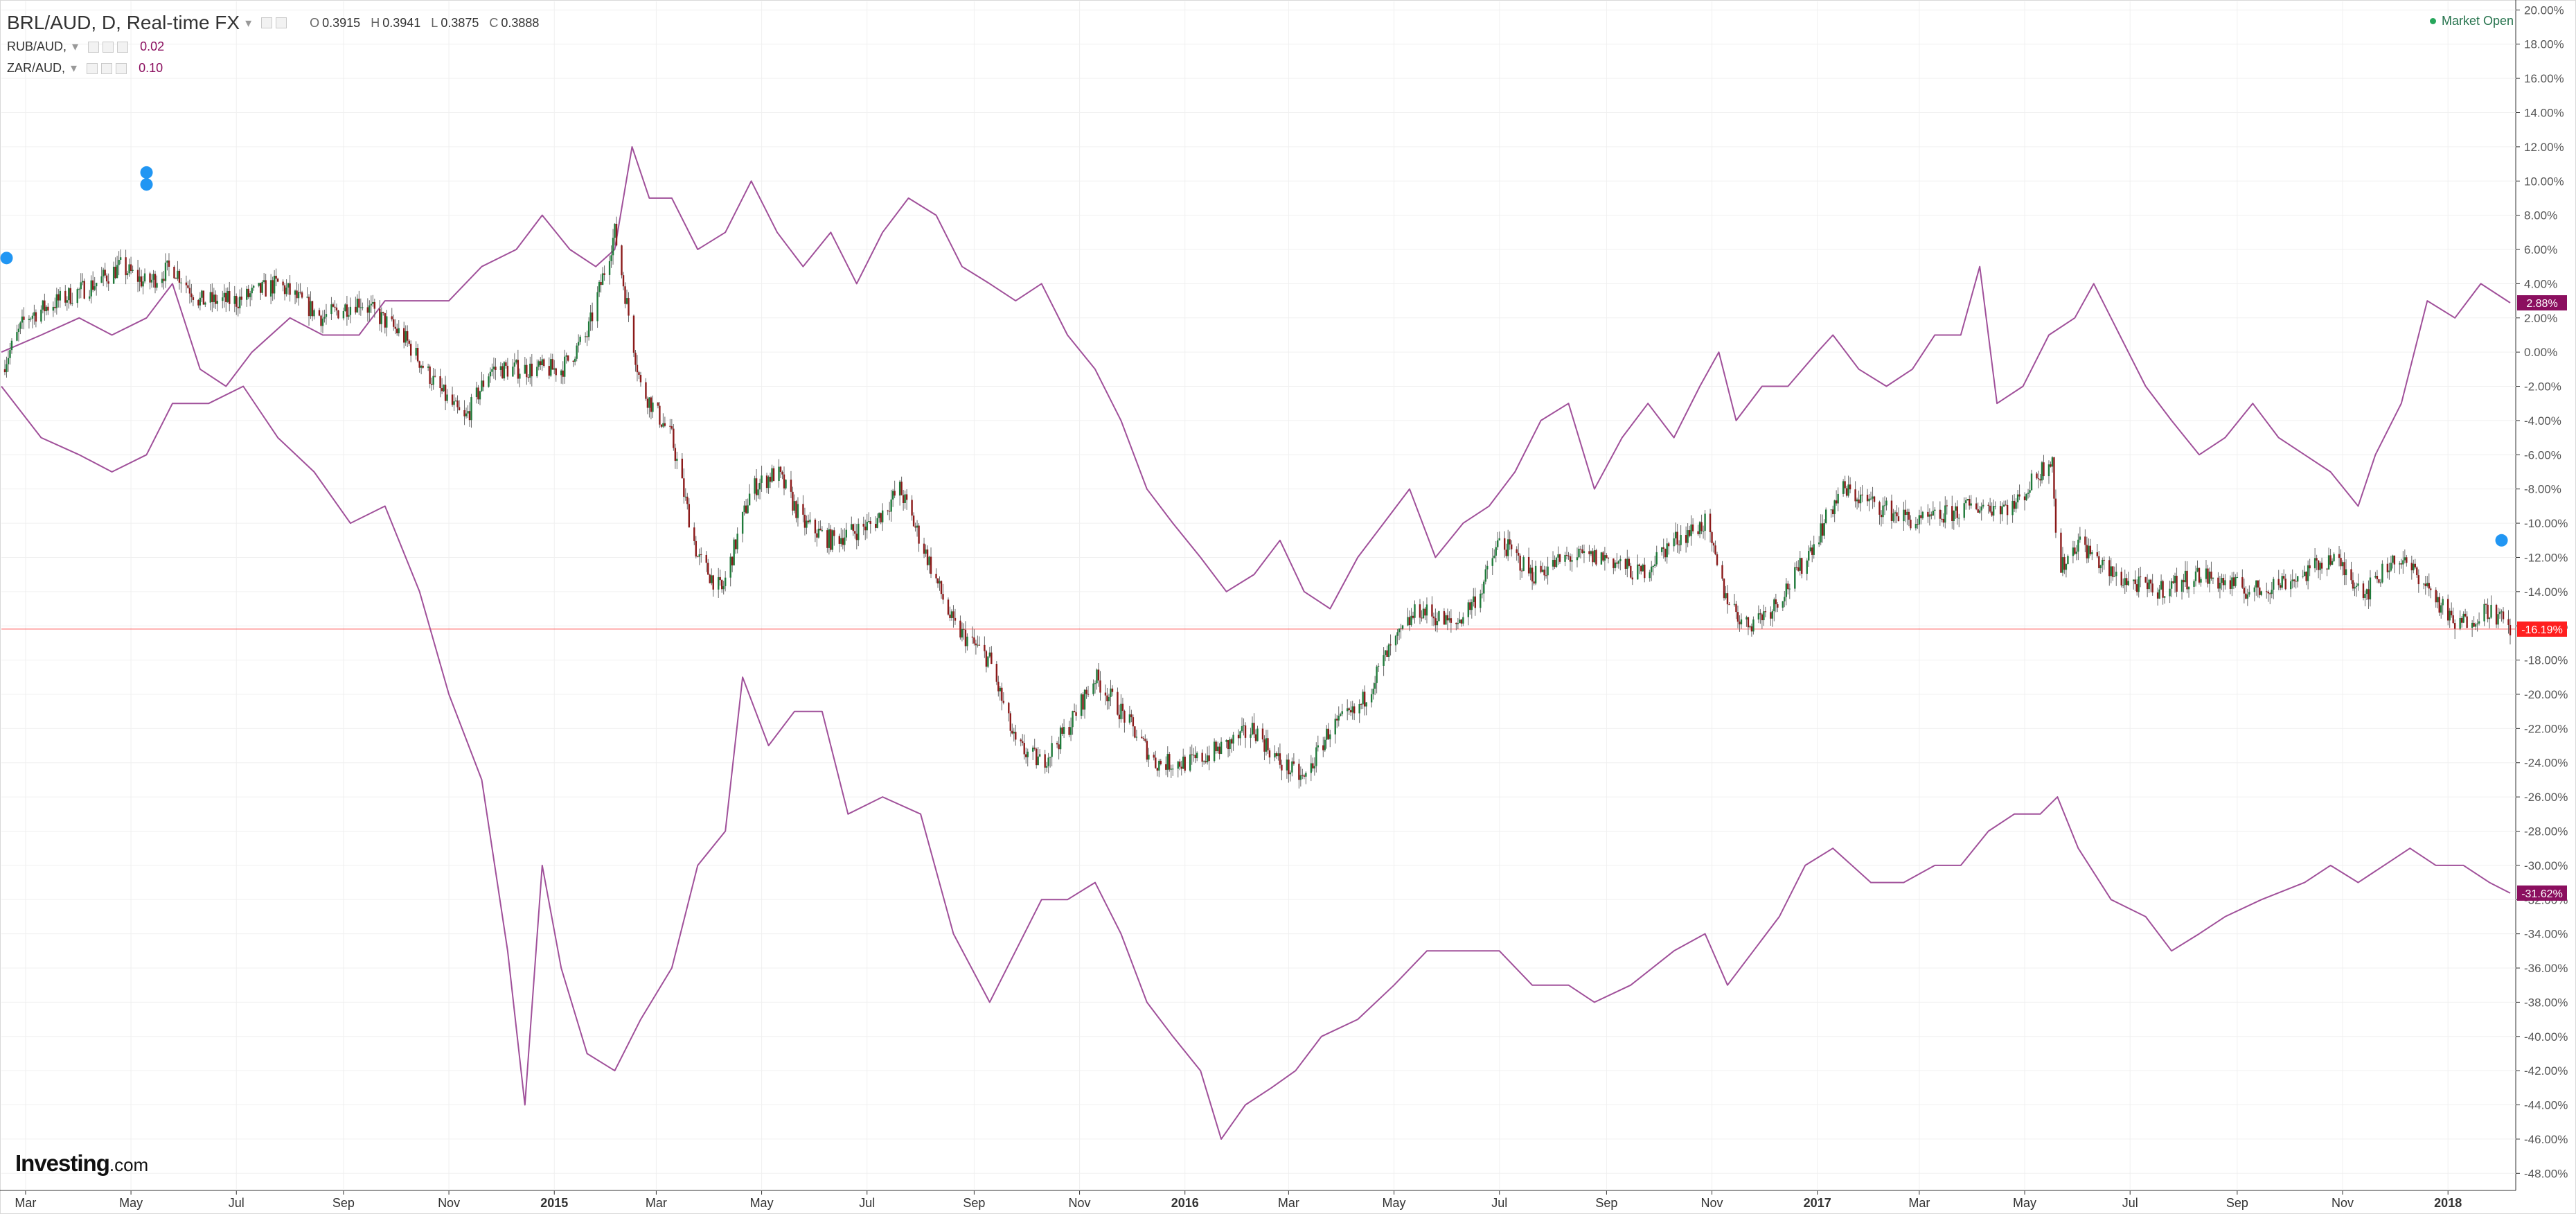 This screenshot has height=1214, width=2576. Describe the element at coordinates (37, 46) in the screenshot. I see `compare-symbol-label: RUB/AUD,` at that location.